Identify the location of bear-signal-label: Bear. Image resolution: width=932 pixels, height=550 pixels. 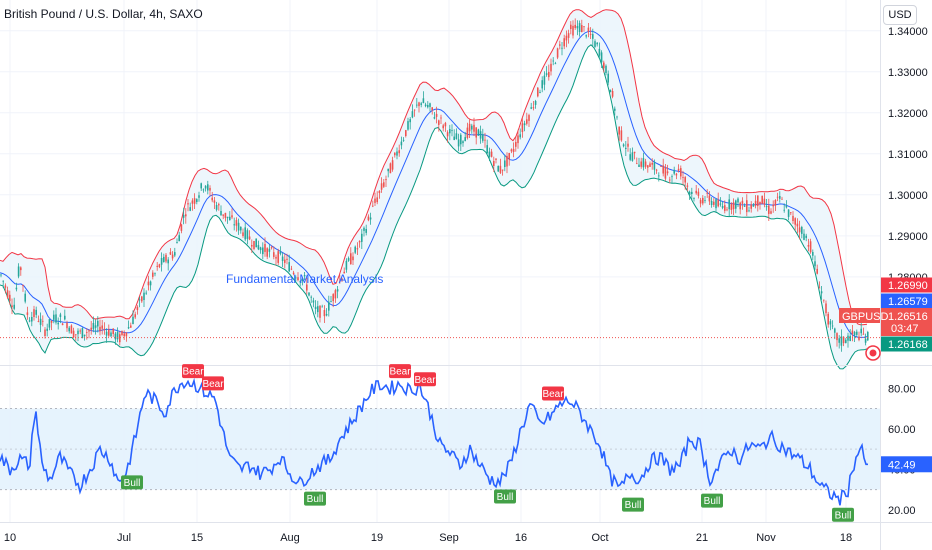
(193, 371).